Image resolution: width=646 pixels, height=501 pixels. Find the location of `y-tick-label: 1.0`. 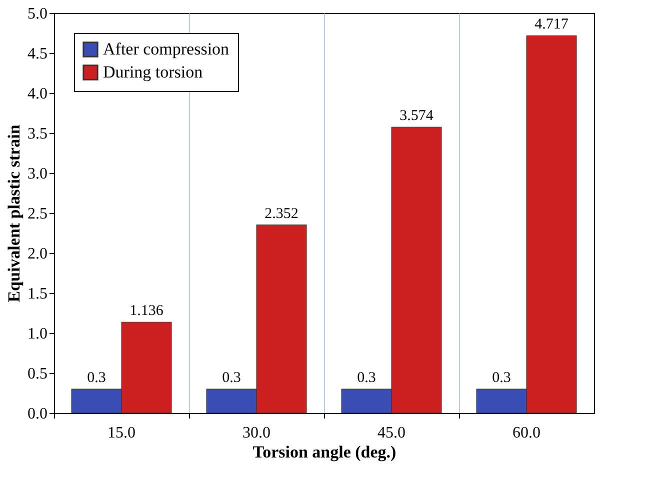

y-tick-label: 1.0 is located at coordinates (38, 334).